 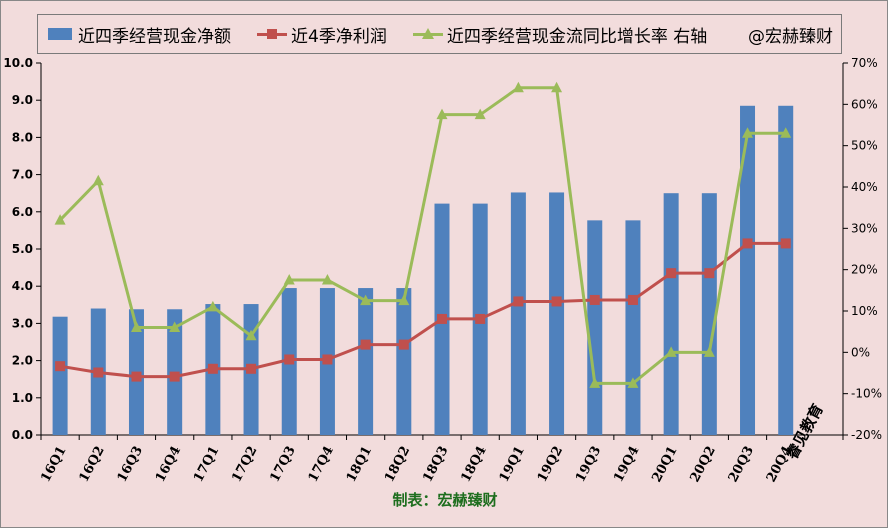 I want to click on legend-label-net-profit: 近4季净利润, so click(x=339, y=36).